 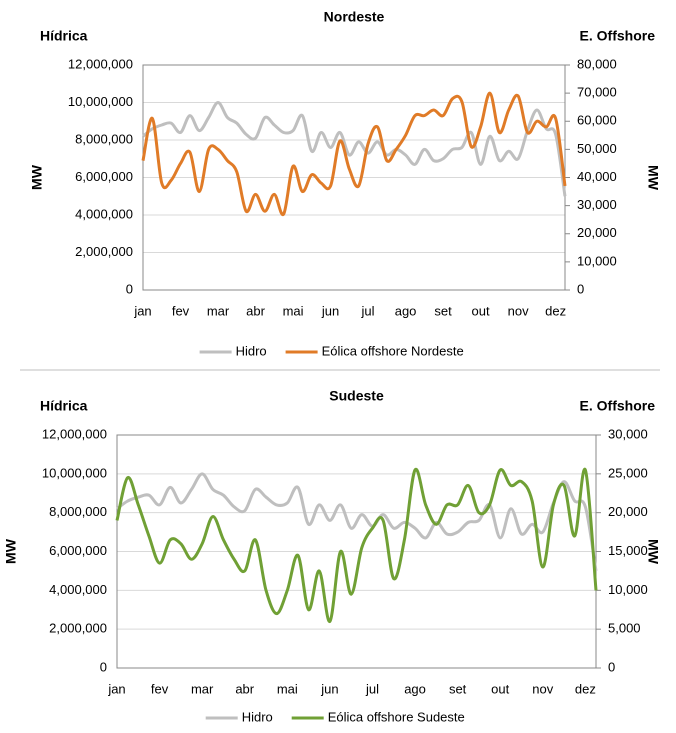 What do you see at coordinates (393, 350) in the screenshot?
I see `legend-label: Eólica offshore Nordeste` at bounding box center [393, 350].